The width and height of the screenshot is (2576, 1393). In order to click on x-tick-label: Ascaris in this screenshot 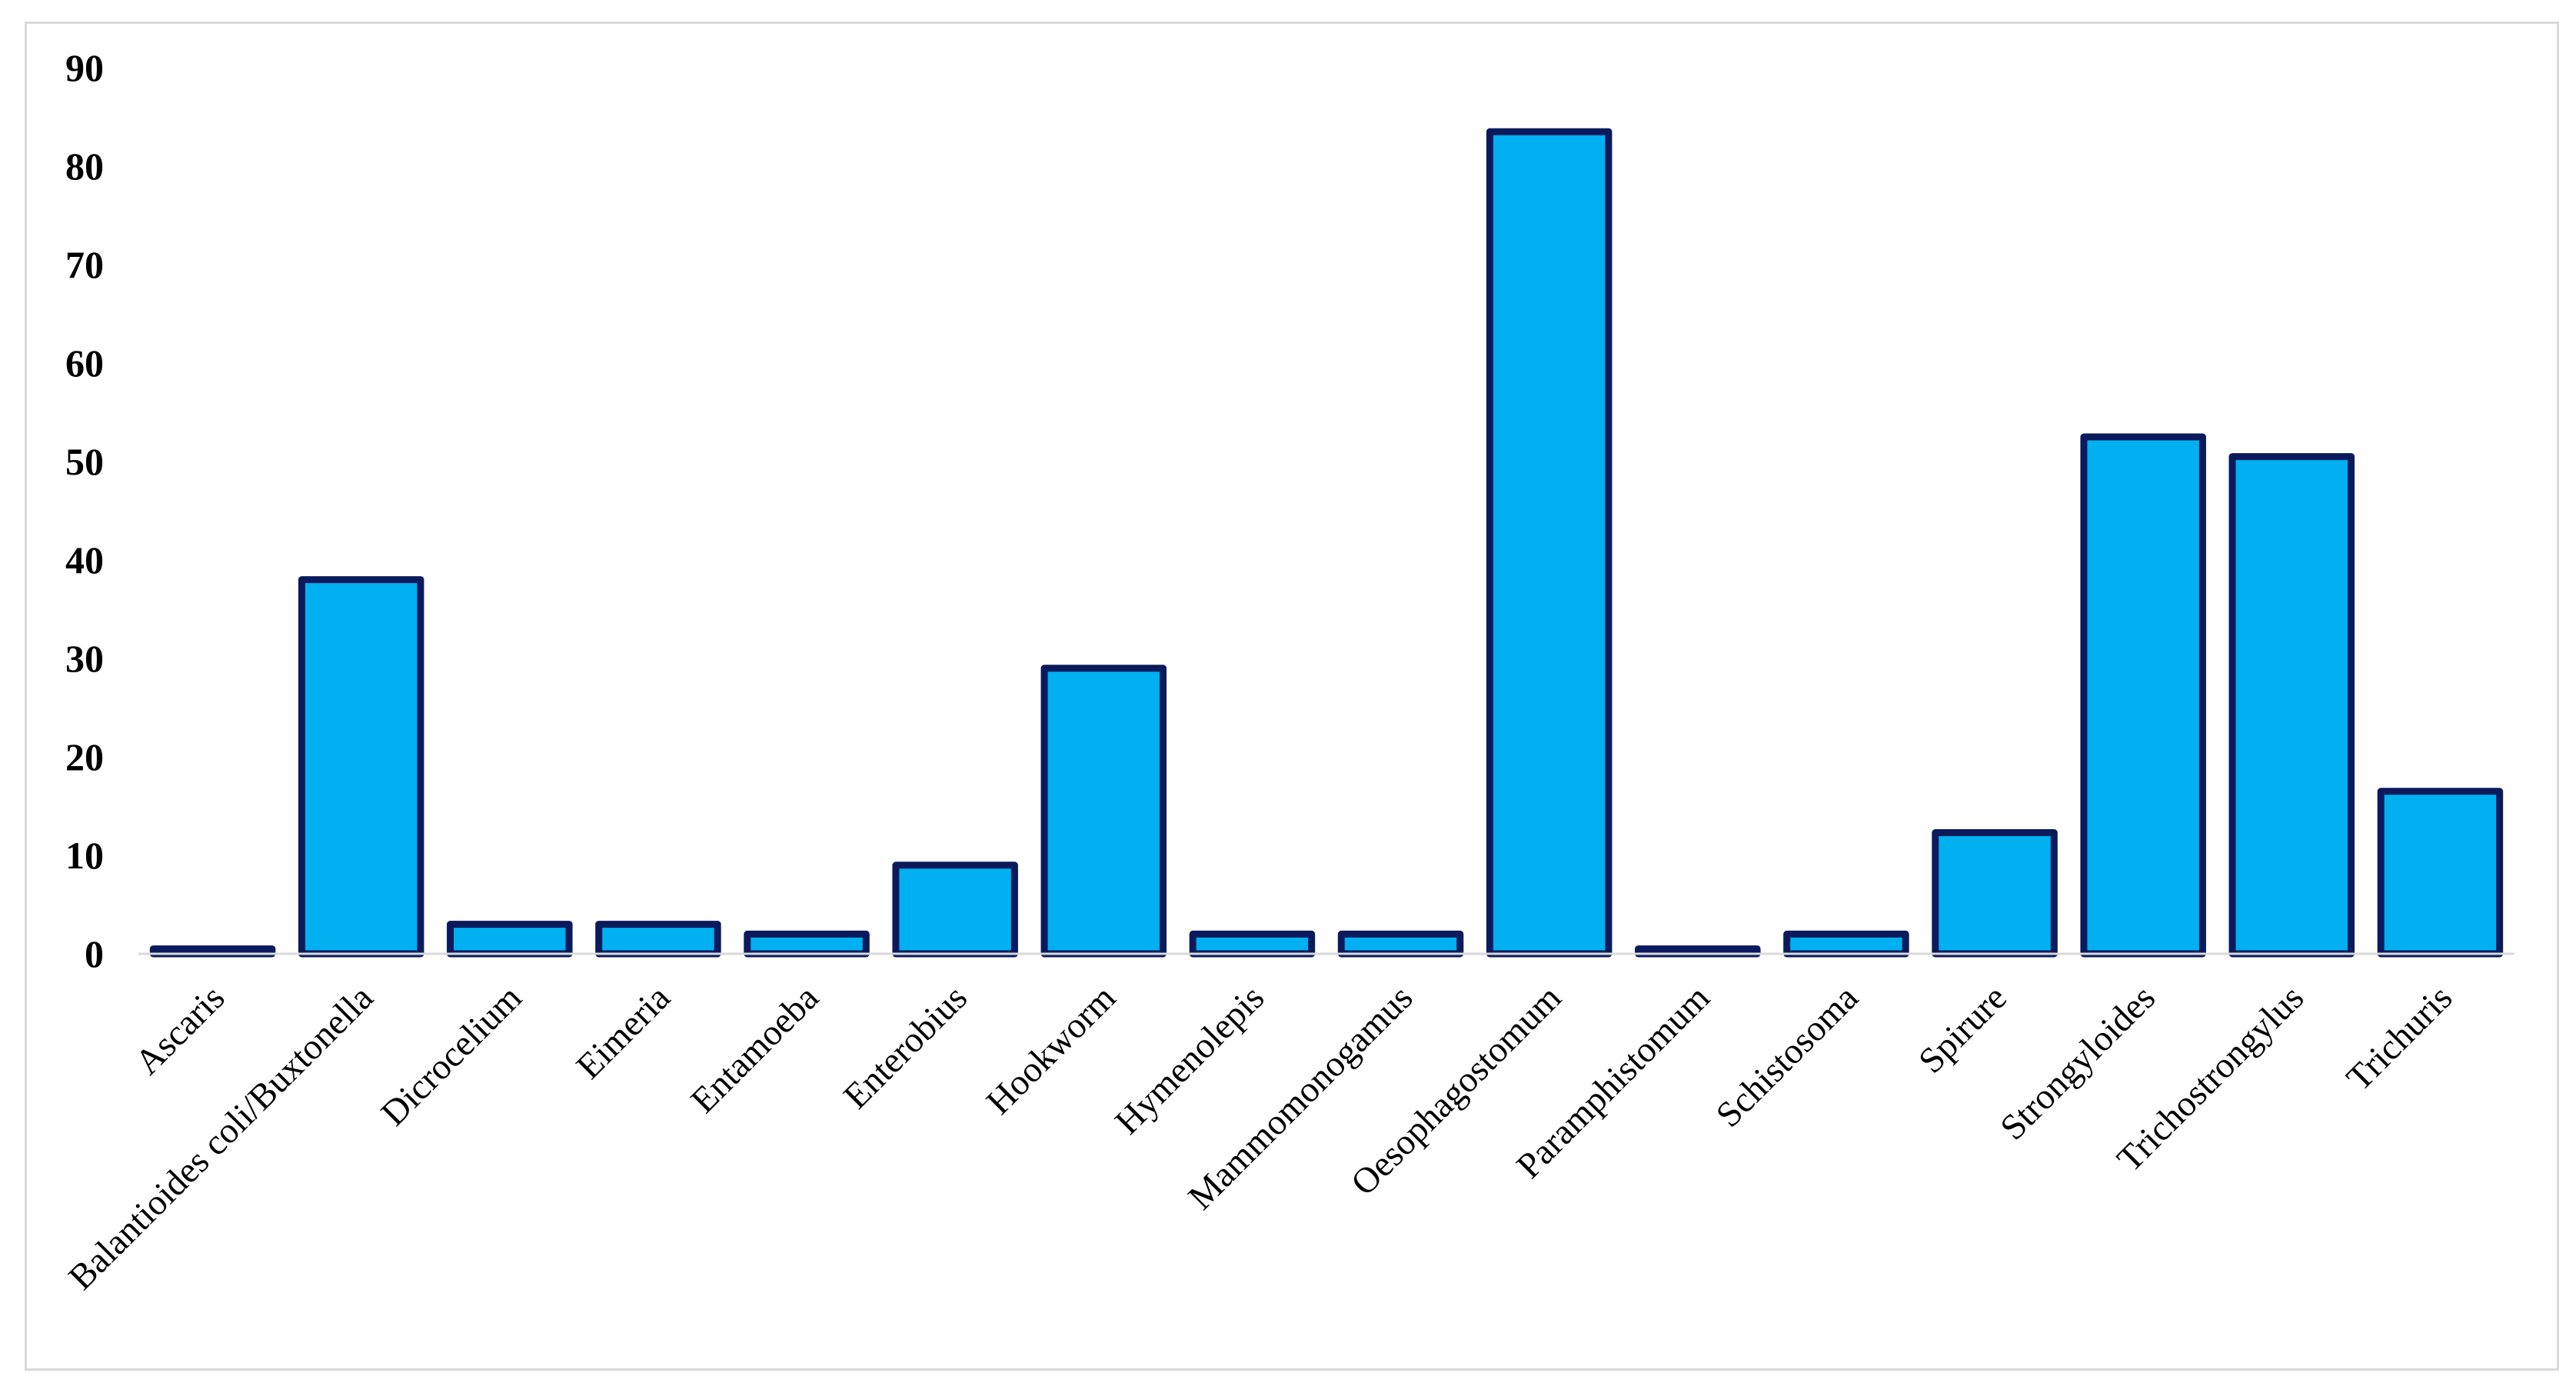, I will do `click(180, 1030)`.